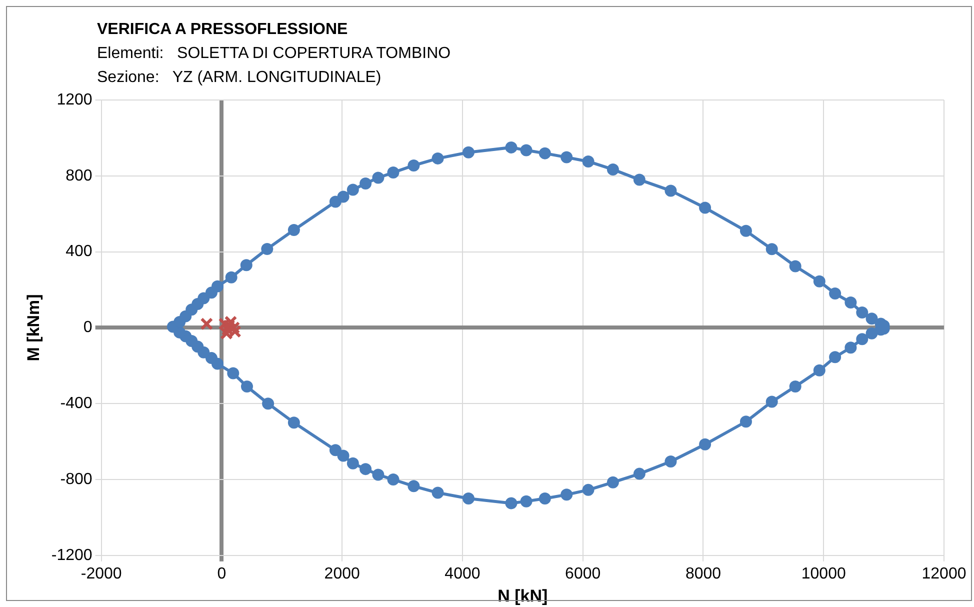 The image size is (974, 607). I want to click on y-tick-label: 1200, so click(74, 99).